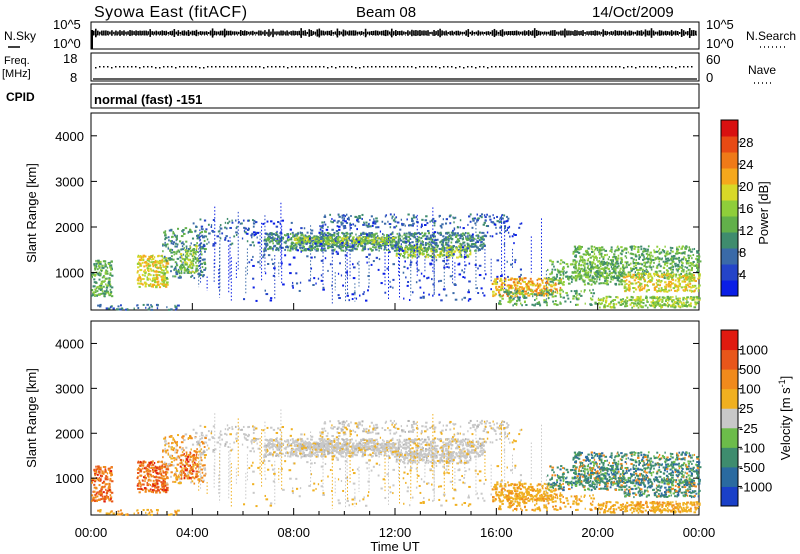 The image size is (800, 554). Describe the element at coordinates (20, 36) in the screenshot. I see `nsky-label: N.Sky` at that location.